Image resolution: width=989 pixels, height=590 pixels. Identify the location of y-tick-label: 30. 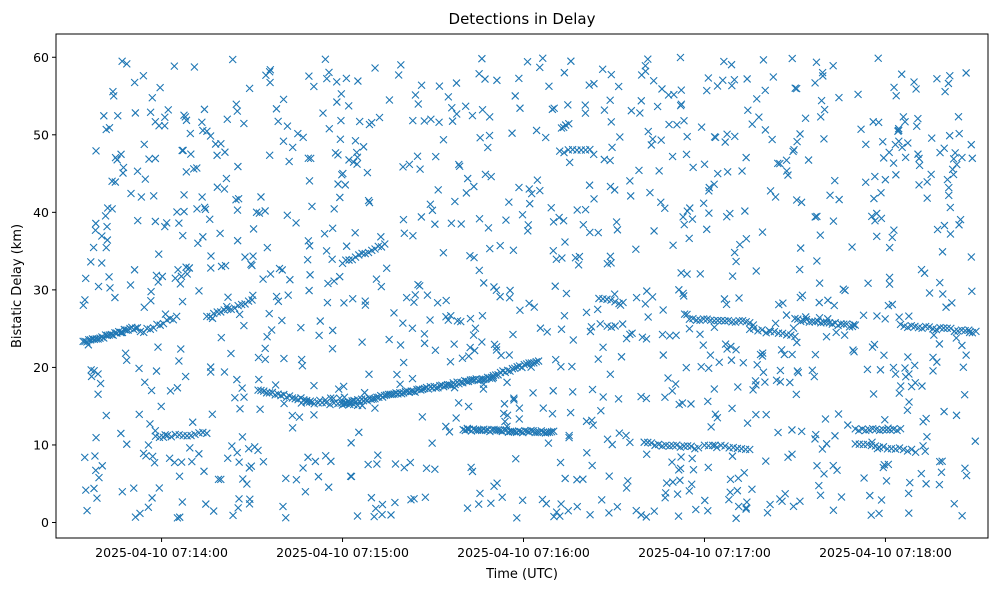
(41, 289).